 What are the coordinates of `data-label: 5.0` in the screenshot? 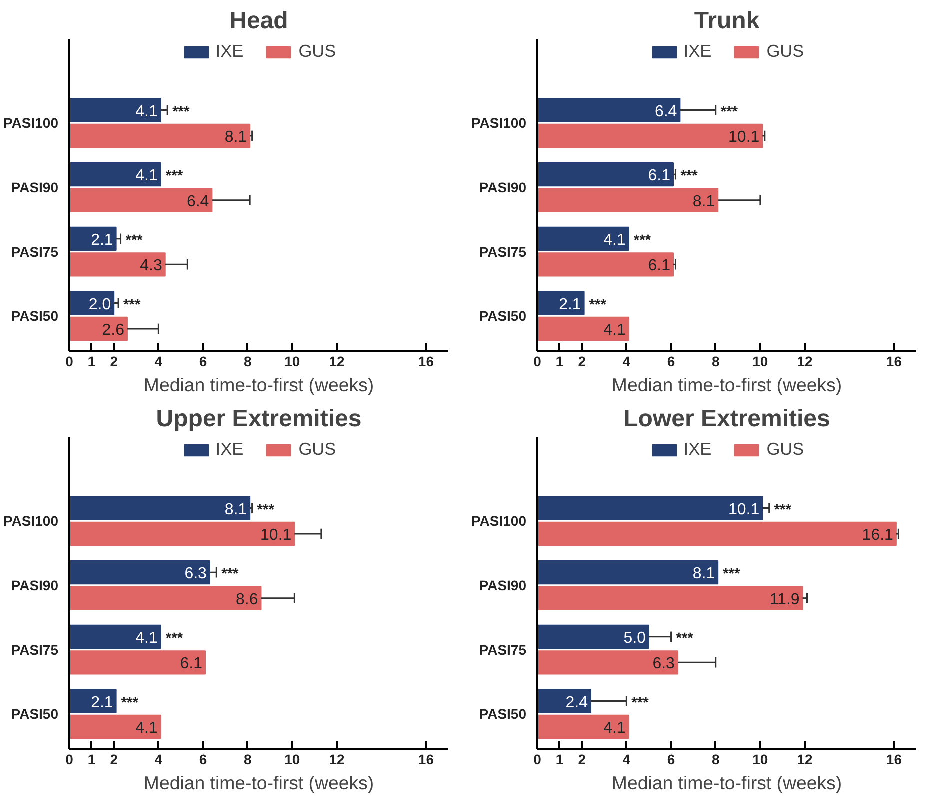 It's located at (635, 638).